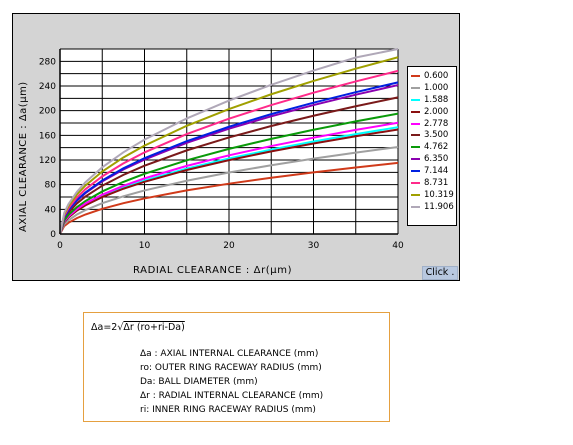 The height and width of the screenshot is (445, 573). I want to click on y-tick-label: 160, so click(47, 136).